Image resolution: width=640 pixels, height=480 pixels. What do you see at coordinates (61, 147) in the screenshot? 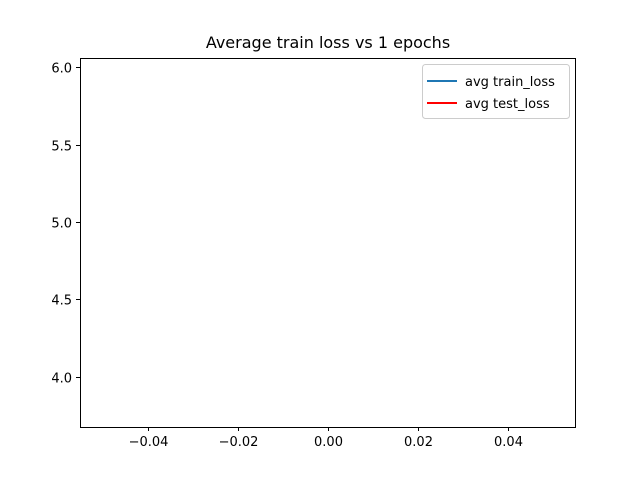
I see `y-tick-label: 5.5` at bounding box center [61, 147].